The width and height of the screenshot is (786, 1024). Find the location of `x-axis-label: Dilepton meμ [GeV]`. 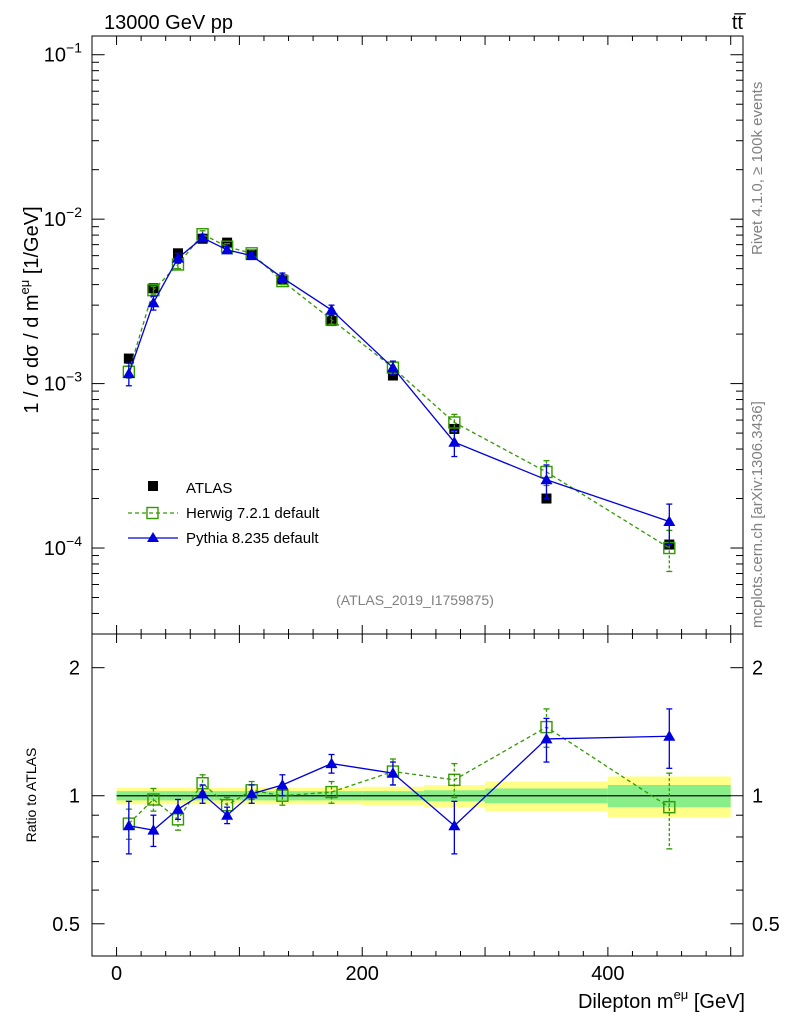

x-axis-label: Dilepton meμ [GeV] is located at coordinates (661, 1000).